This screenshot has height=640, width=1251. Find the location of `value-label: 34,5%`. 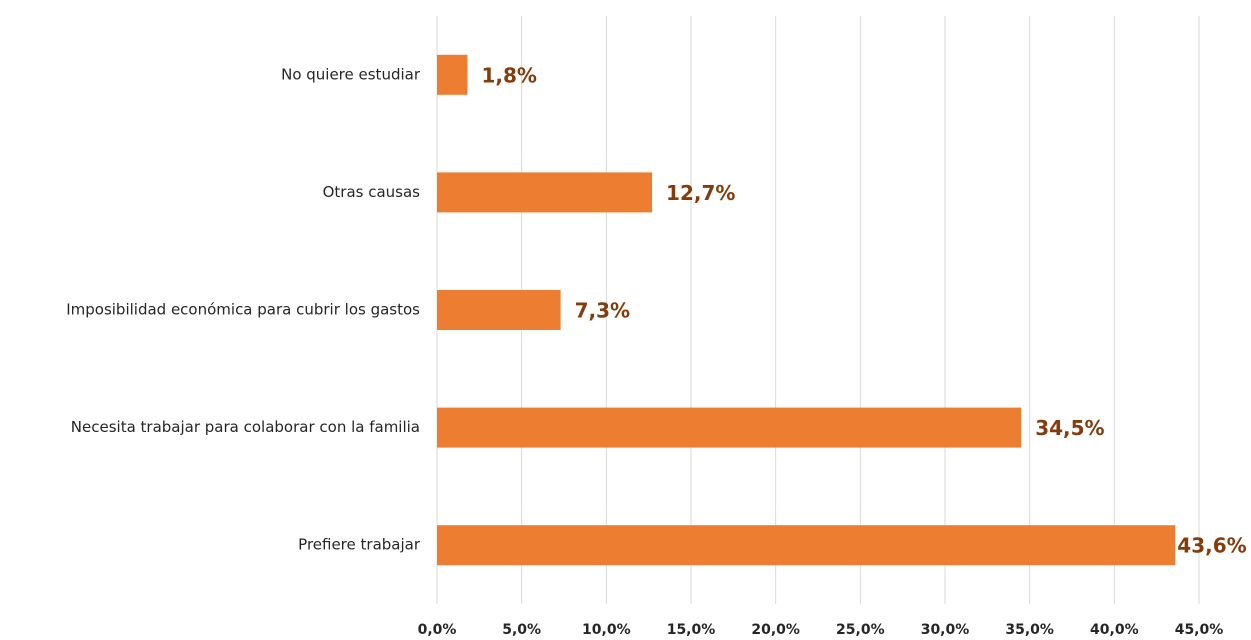

value-label: 34,5% is located at coordinates (1069, 428).